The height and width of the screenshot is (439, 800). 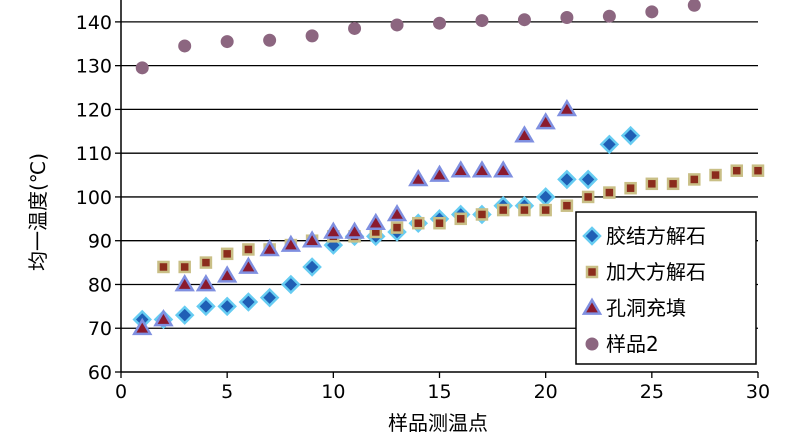 What do you see at coordinates (656, 272) in the screenshot?
I see `legend-label: 加大方解石` at bounding box center [656, 272].